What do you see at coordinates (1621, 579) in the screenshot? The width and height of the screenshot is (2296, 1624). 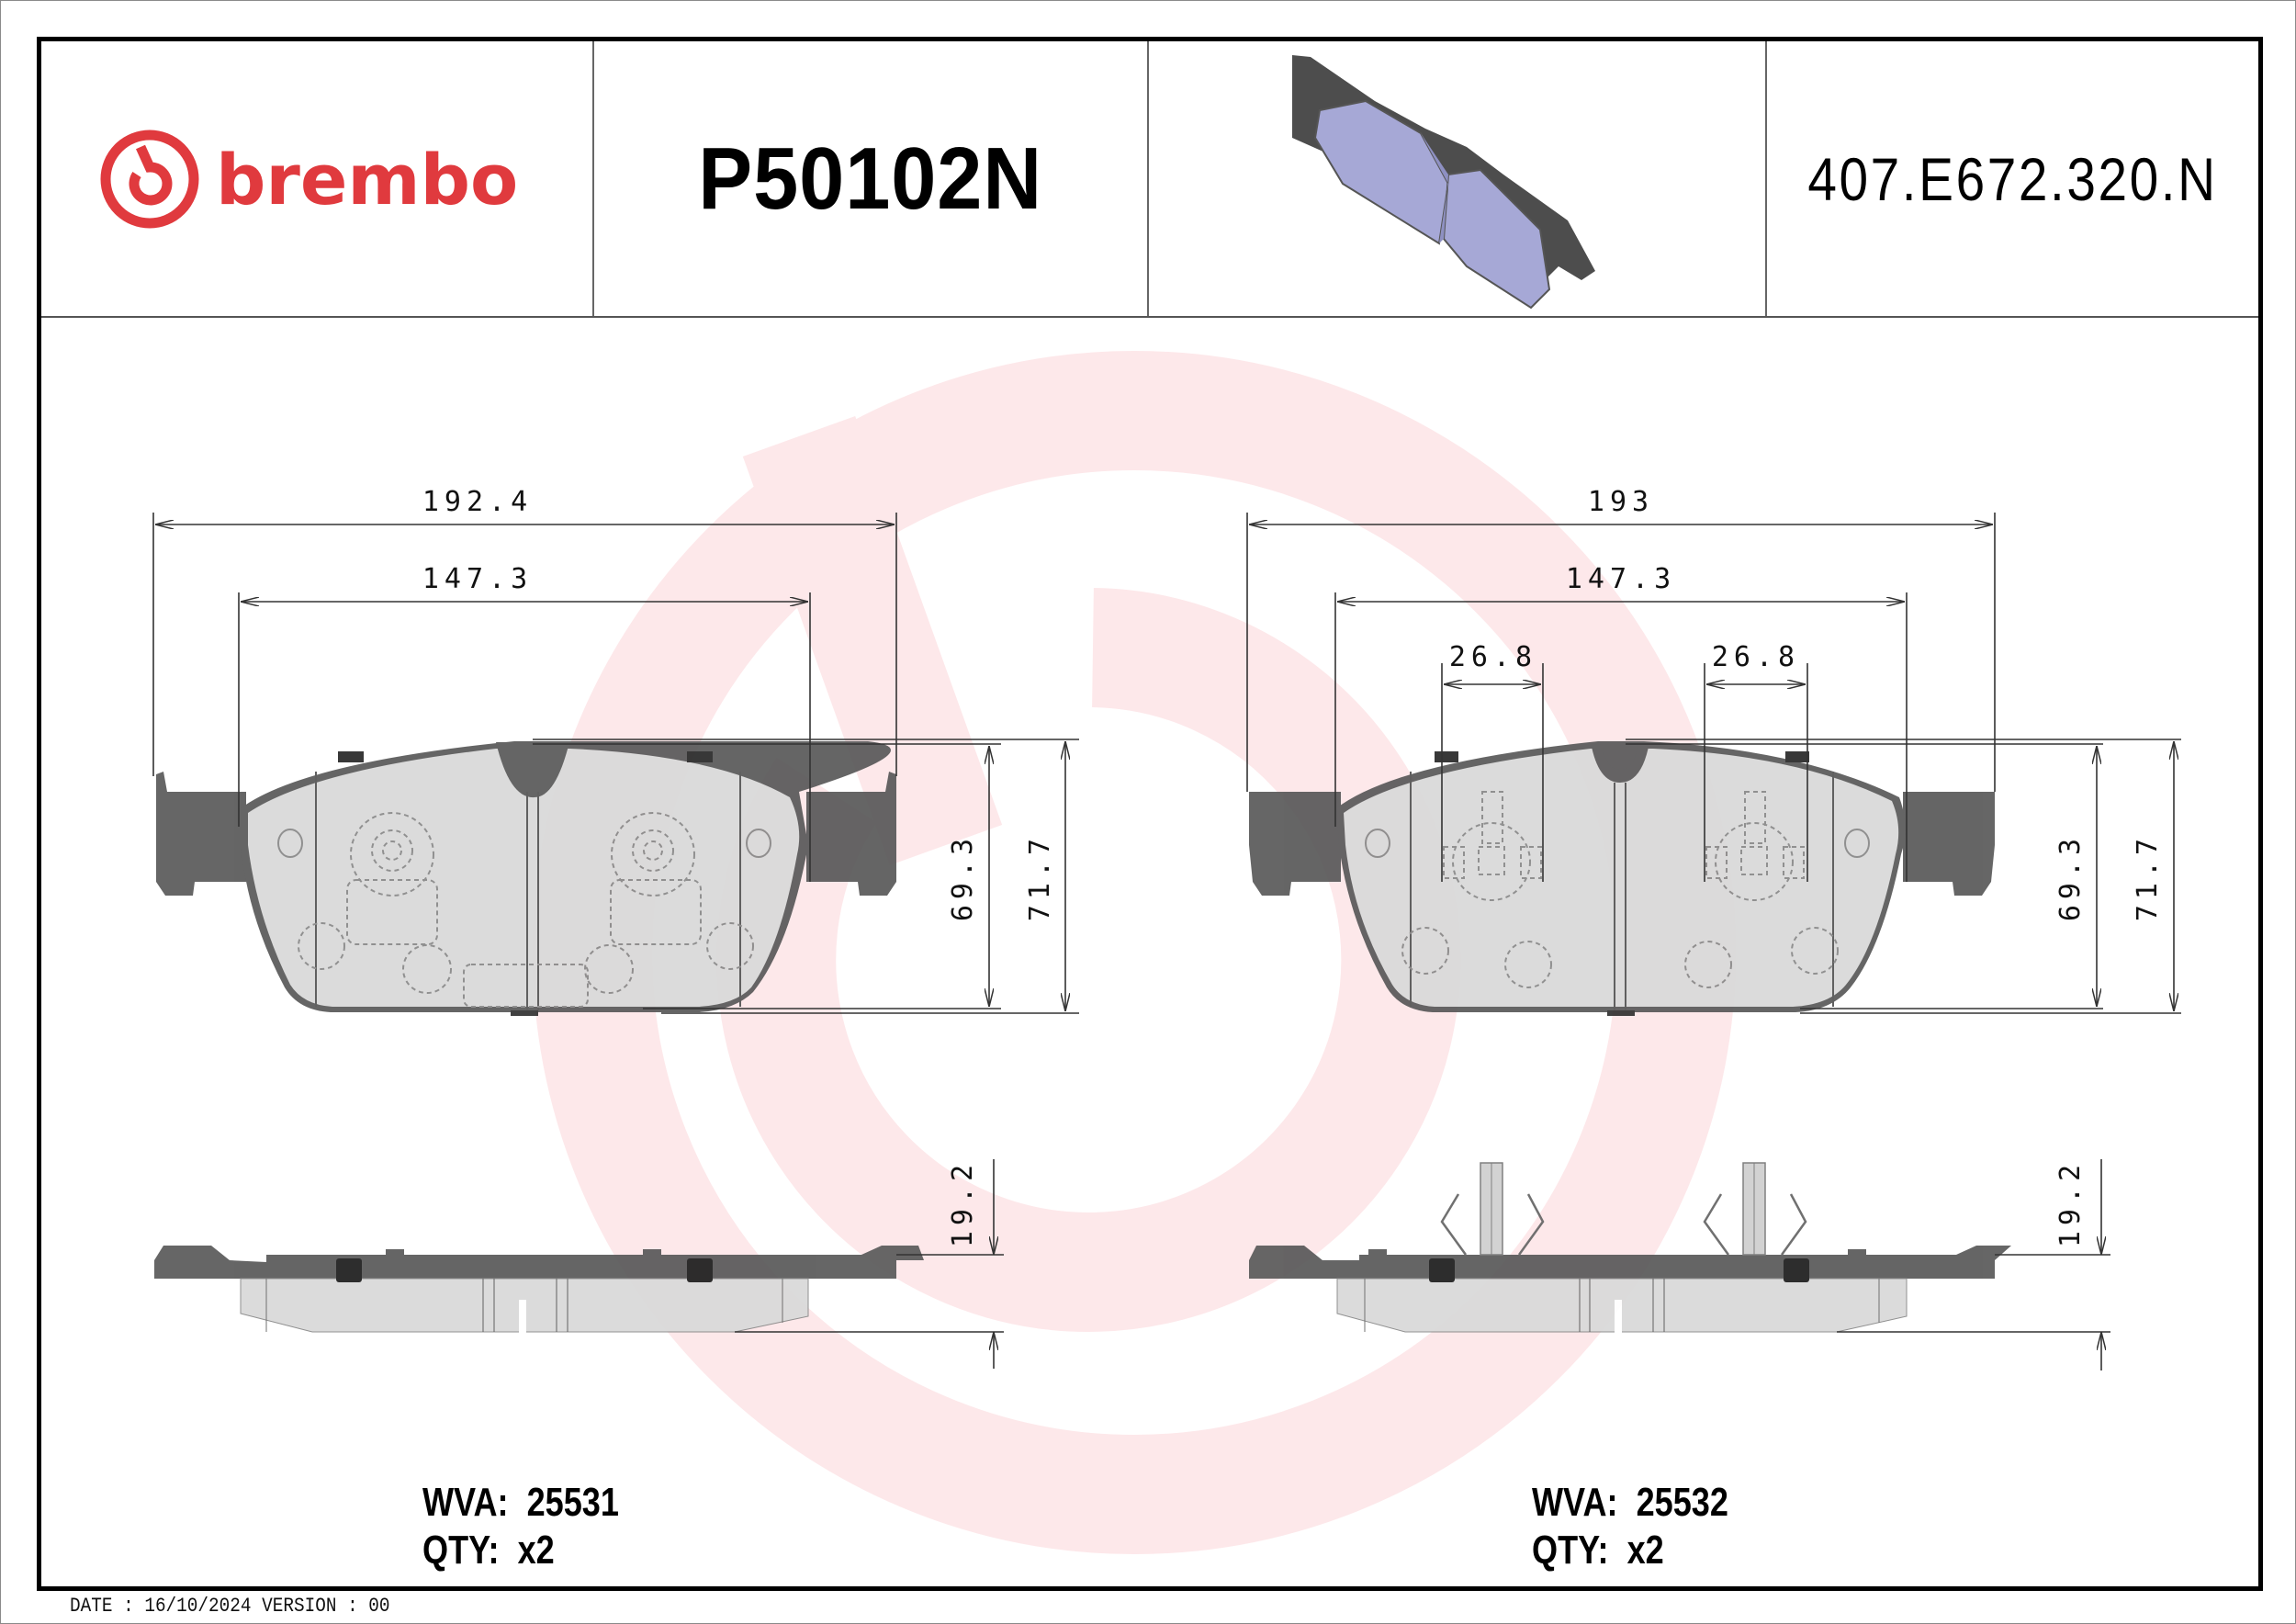 I see `dim-friction-width-right: 147.3` at bounding box center [1621, 579].